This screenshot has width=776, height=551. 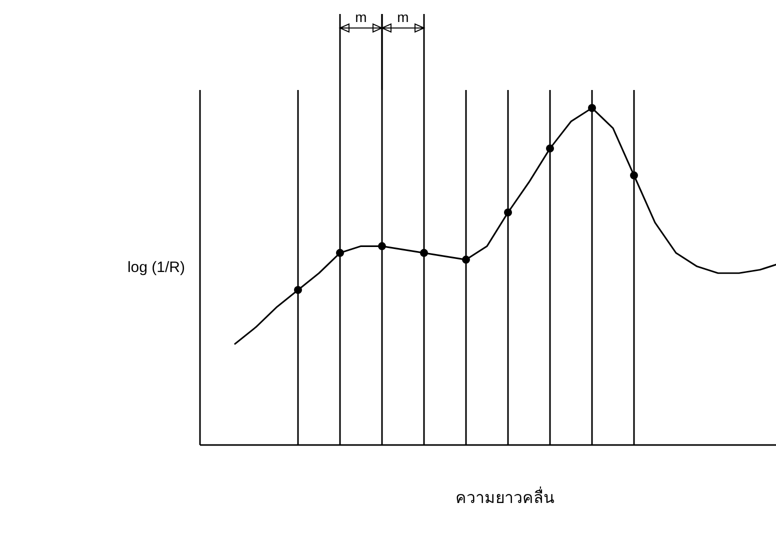 What do you see at coordinates (505, 496) in the screenshot?
I see `x-axis-title: ความยาวคลื่น` at bounding box center [505, 496].